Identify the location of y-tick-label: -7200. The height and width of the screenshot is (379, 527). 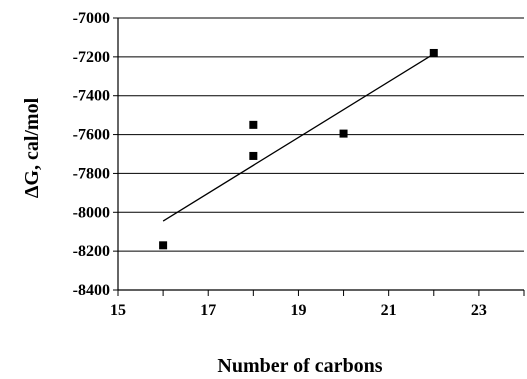
(91, 57).